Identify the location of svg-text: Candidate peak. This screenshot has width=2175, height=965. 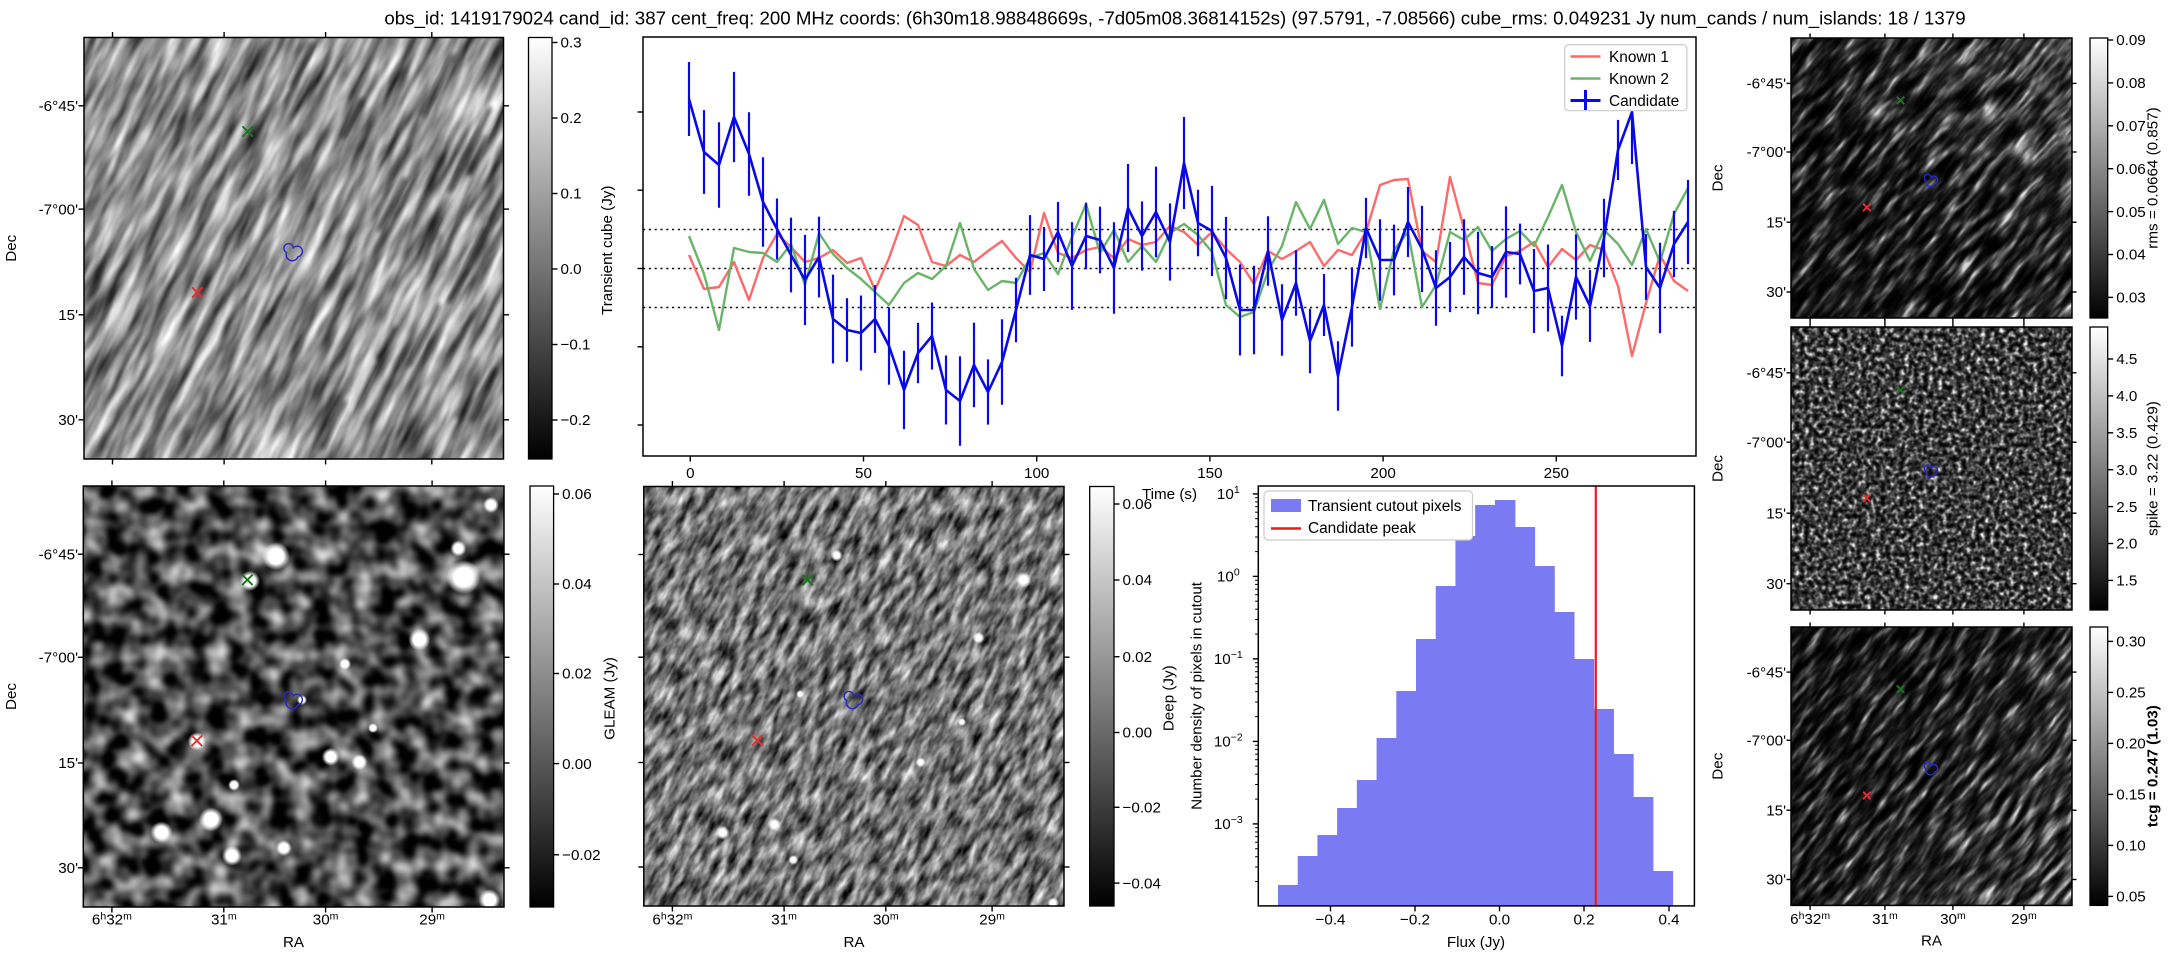
(1362, 528).